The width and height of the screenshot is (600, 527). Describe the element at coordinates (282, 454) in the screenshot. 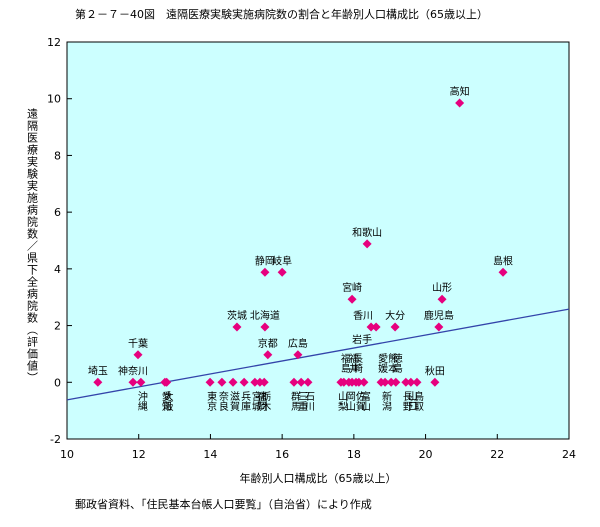

I see `x-tick-label: 16` at that location.